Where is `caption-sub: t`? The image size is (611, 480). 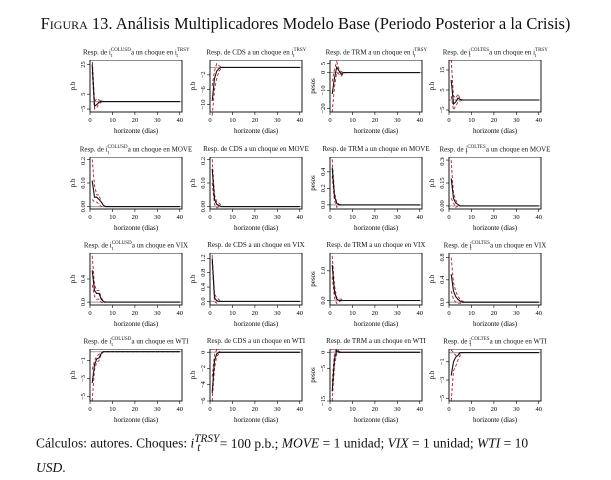 caption-sub: t is located at coordinates (199, 448).